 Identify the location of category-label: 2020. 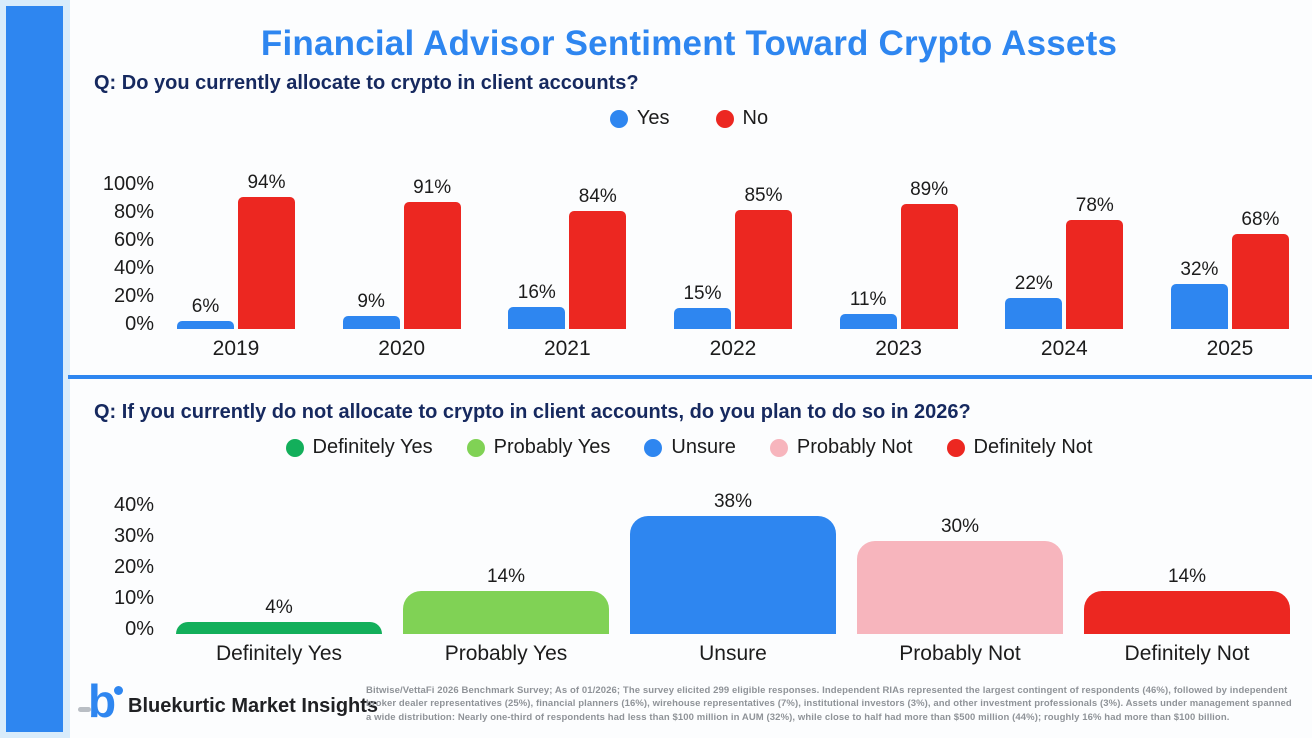
(402, 348).